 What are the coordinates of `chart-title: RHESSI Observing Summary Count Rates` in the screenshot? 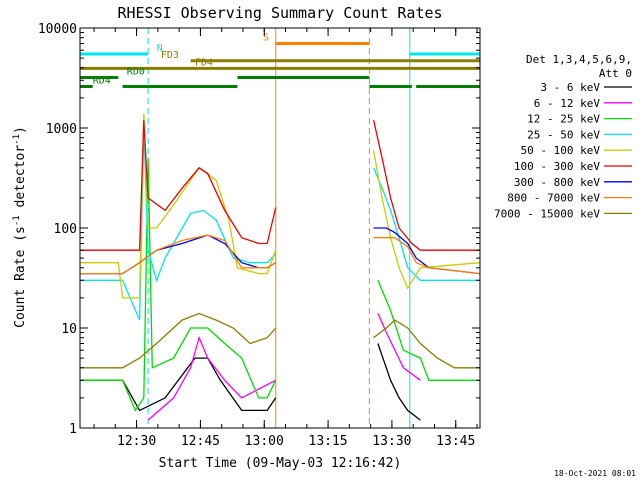 It's located at (279, 13).